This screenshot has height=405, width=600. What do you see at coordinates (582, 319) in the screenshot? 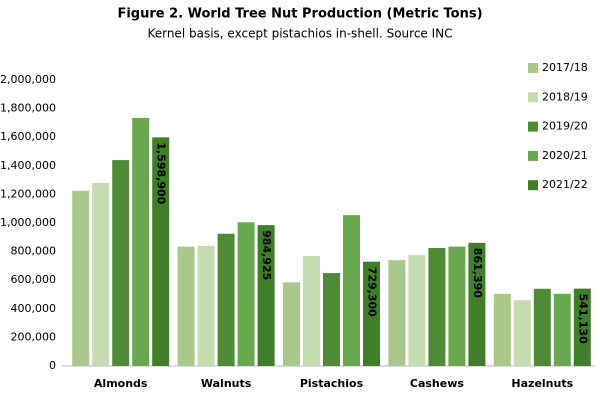
I see `data-label: 541,130` at bounding box center [582, 319].